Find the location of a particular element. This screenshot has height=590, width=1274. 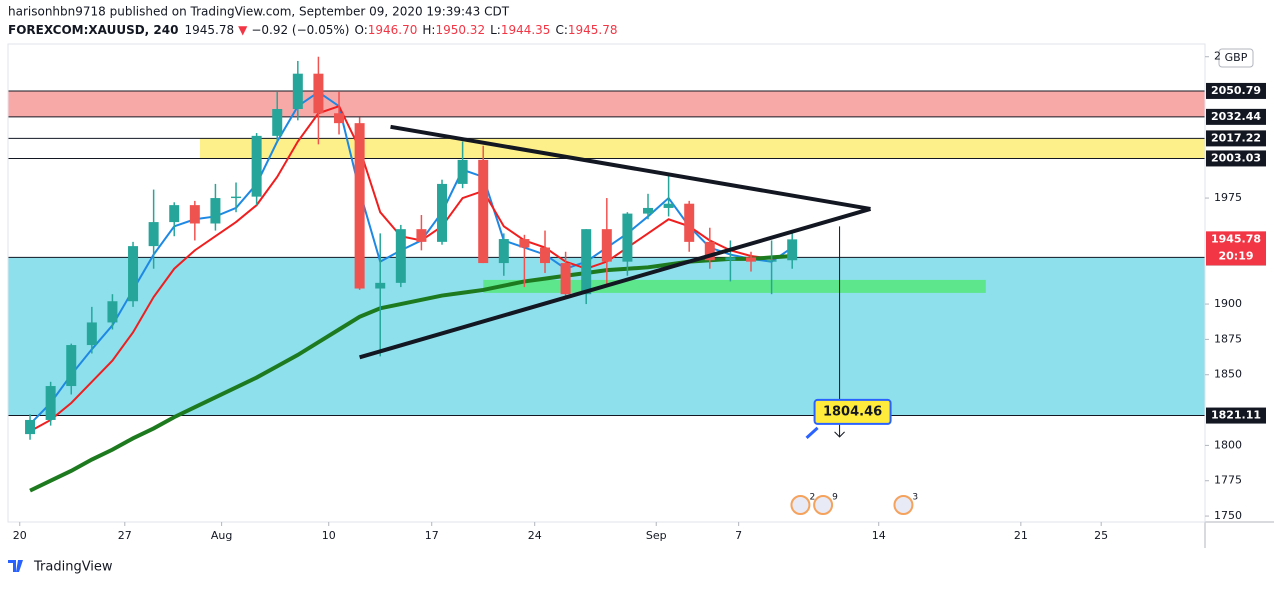

ohlc-value: 1945.78 is located at coordinates (593, 30).